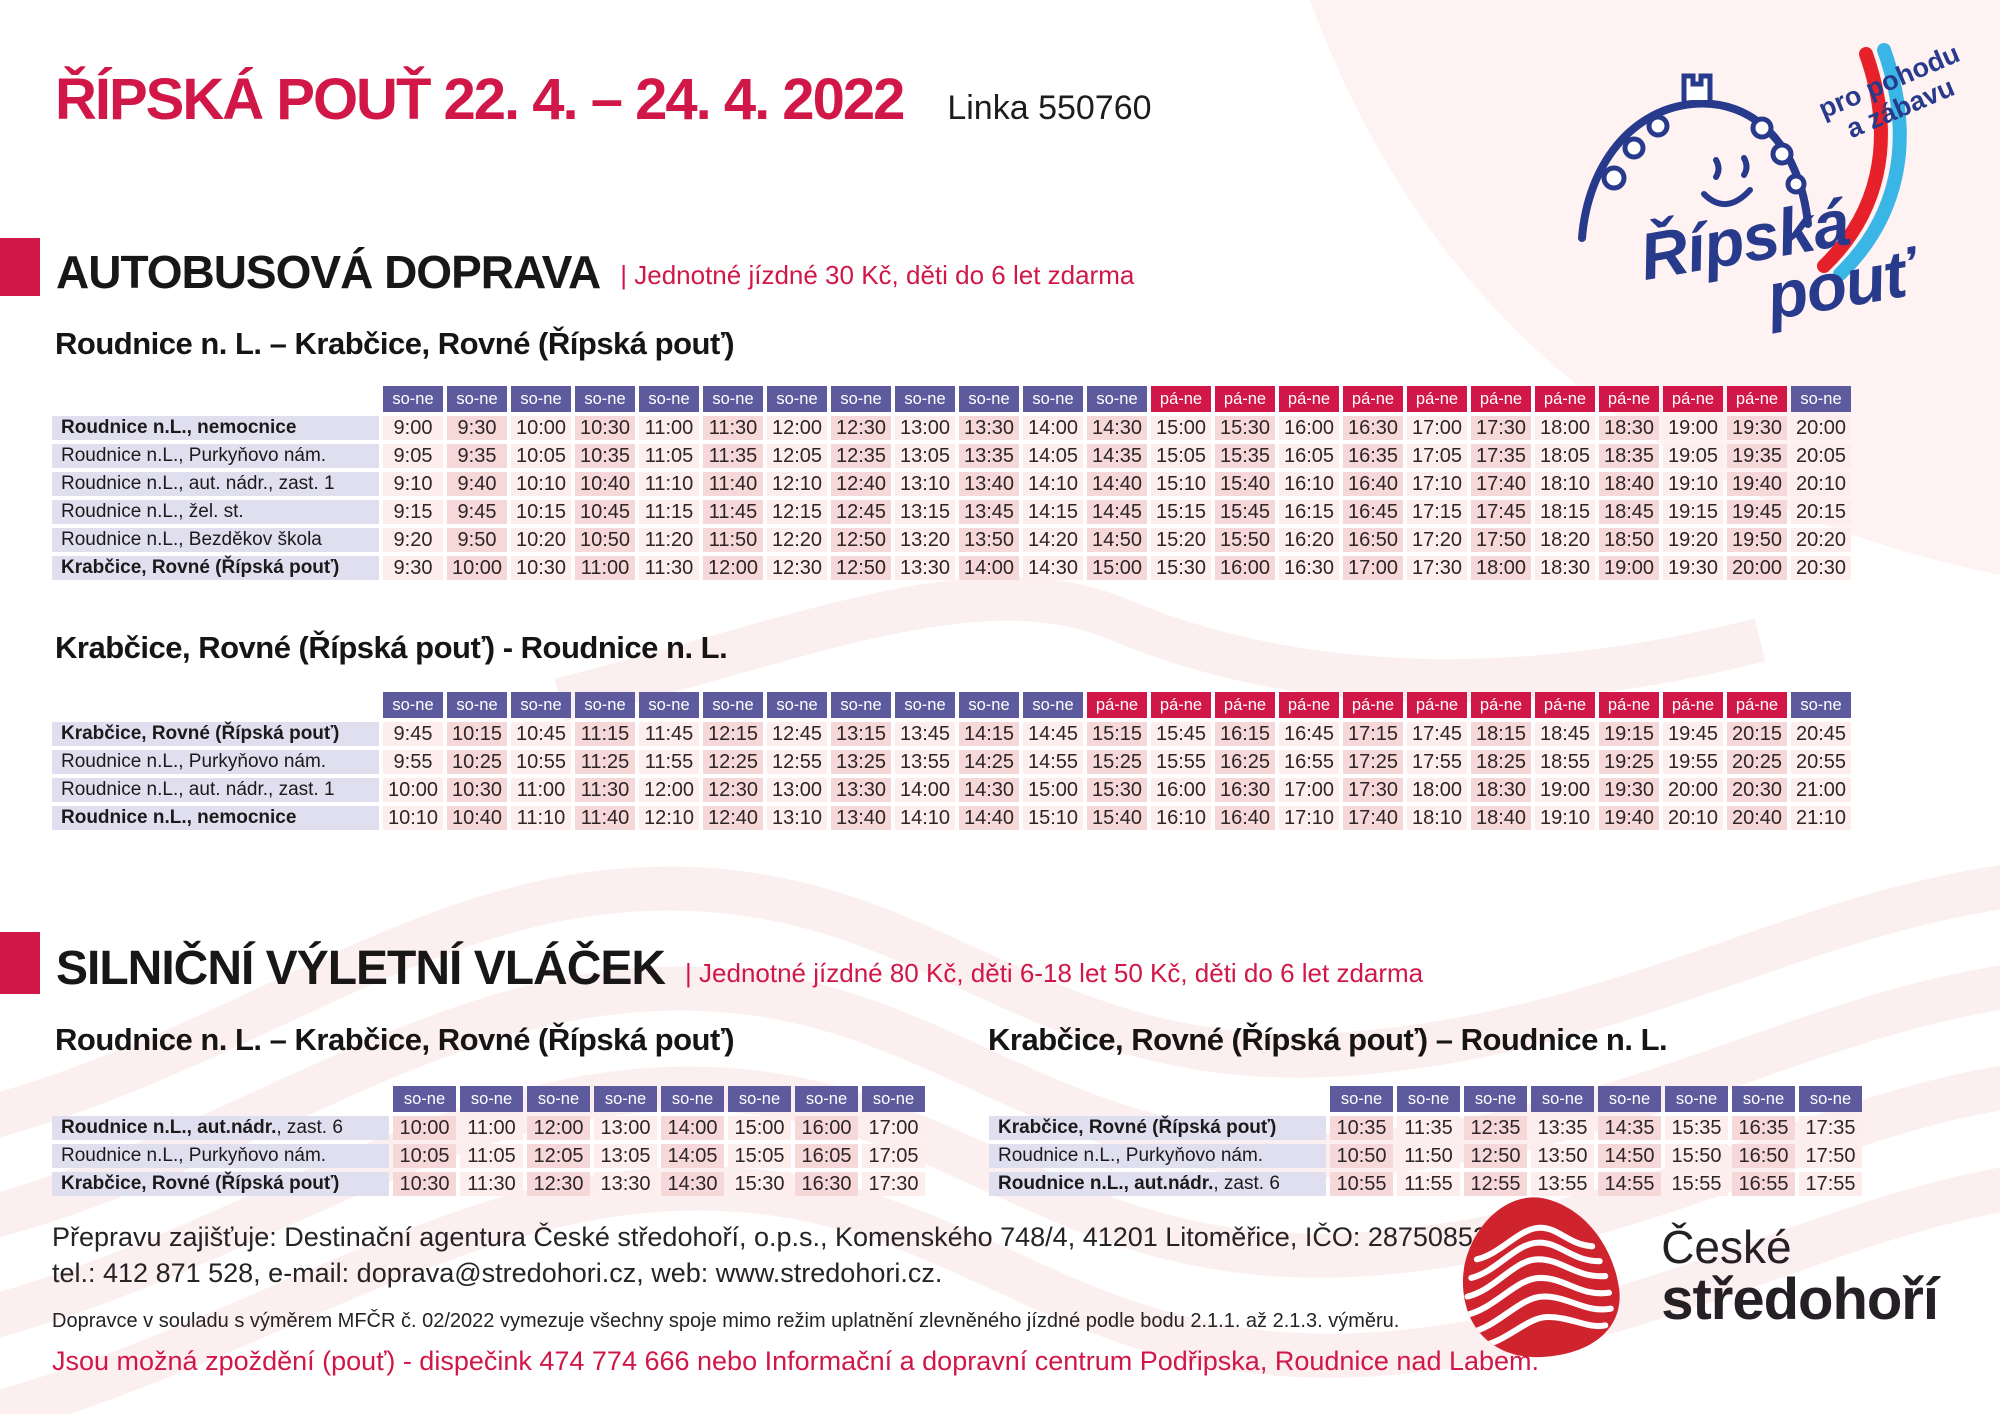 This screenshot has height=1414, width=2000. I want to click on time-cell: 12:10, so click(669, 818).